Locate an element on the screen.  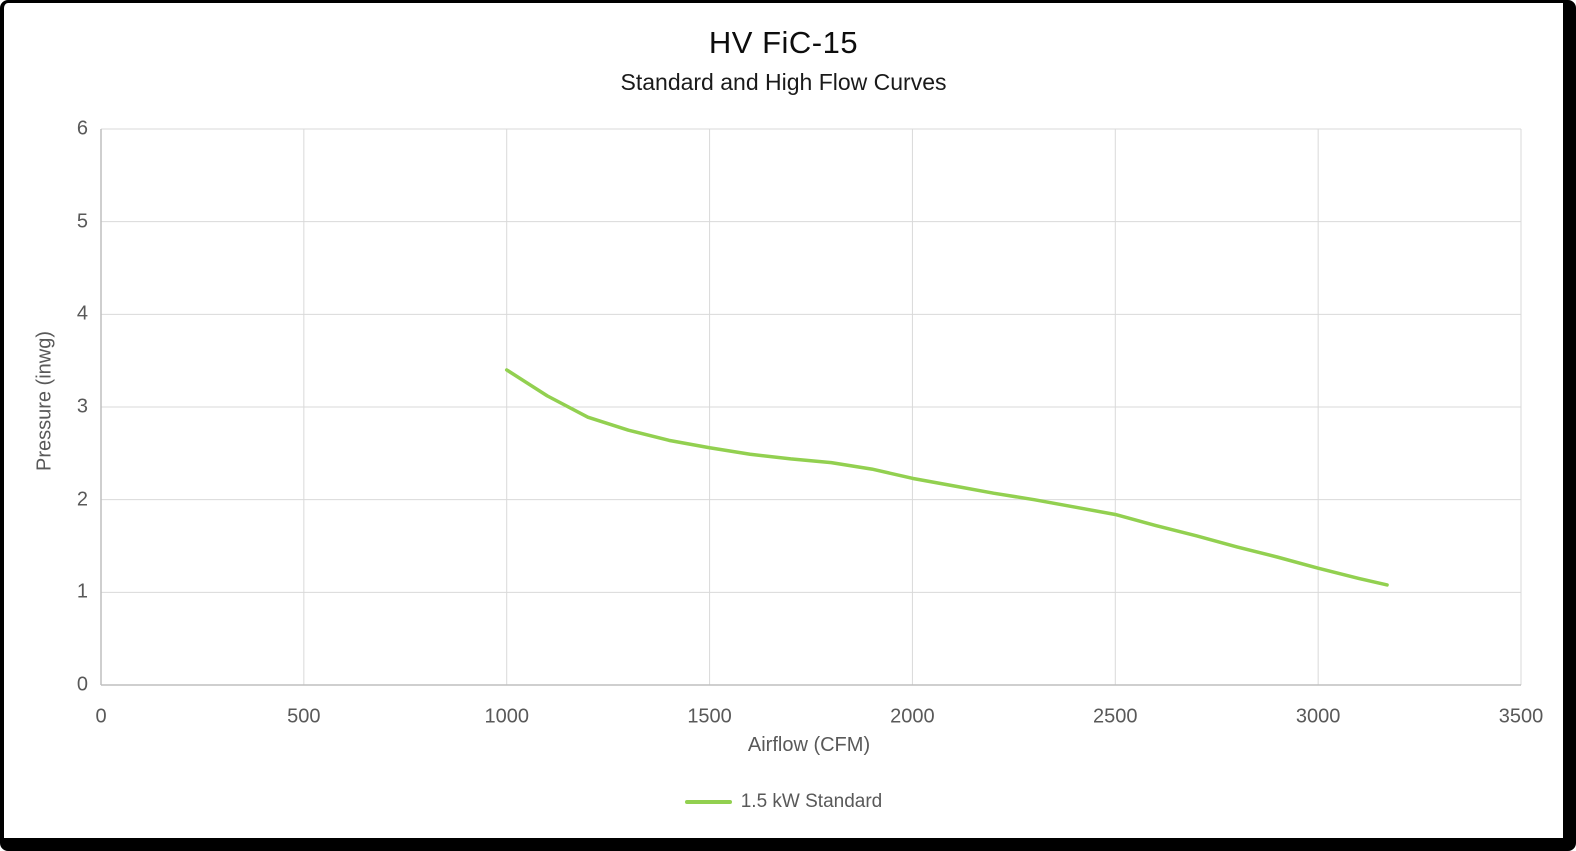
x-axis-title: Airflow (CFM) is located at coordinates (809, 745).